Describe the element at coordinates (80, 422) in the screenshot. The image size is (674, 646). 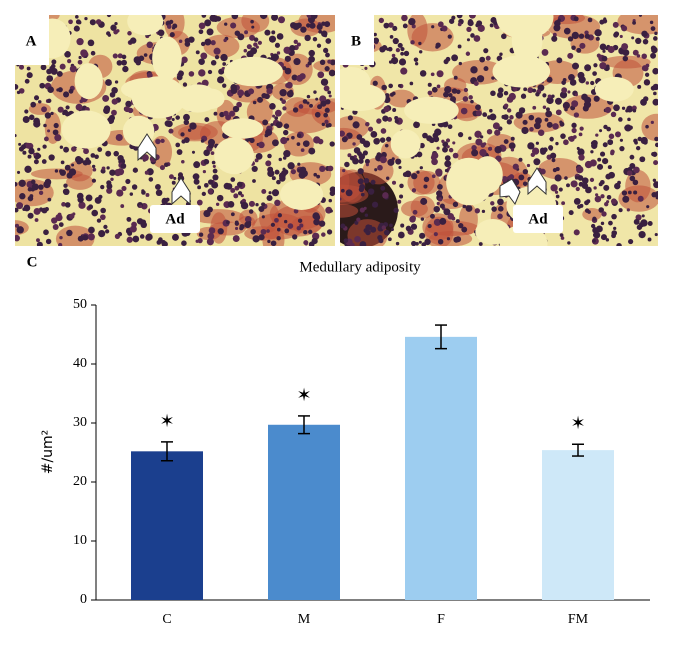
I see `y-tick-label: 30` at that location.